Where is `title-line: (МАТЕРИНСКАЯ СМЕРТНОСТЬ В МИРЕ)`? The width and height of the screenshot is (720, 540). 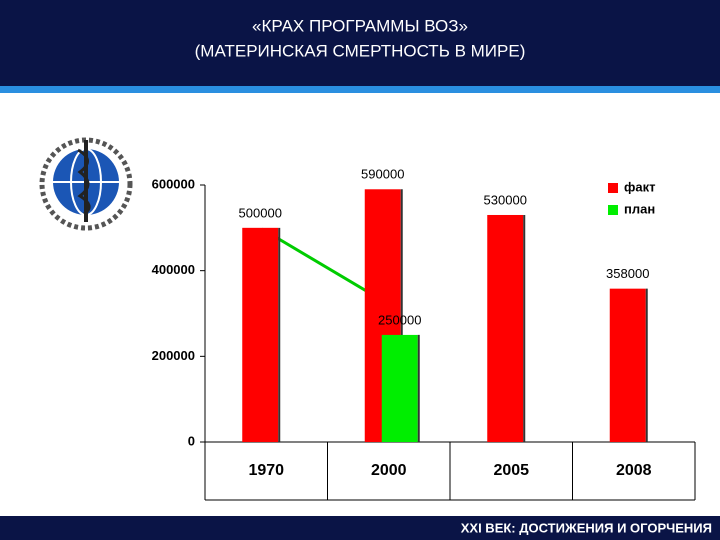 title-line: (МАТЕРИНСКАЯ СМЕРТНОСТЬ В МИРЕ) is located at coordinates (360, 50).